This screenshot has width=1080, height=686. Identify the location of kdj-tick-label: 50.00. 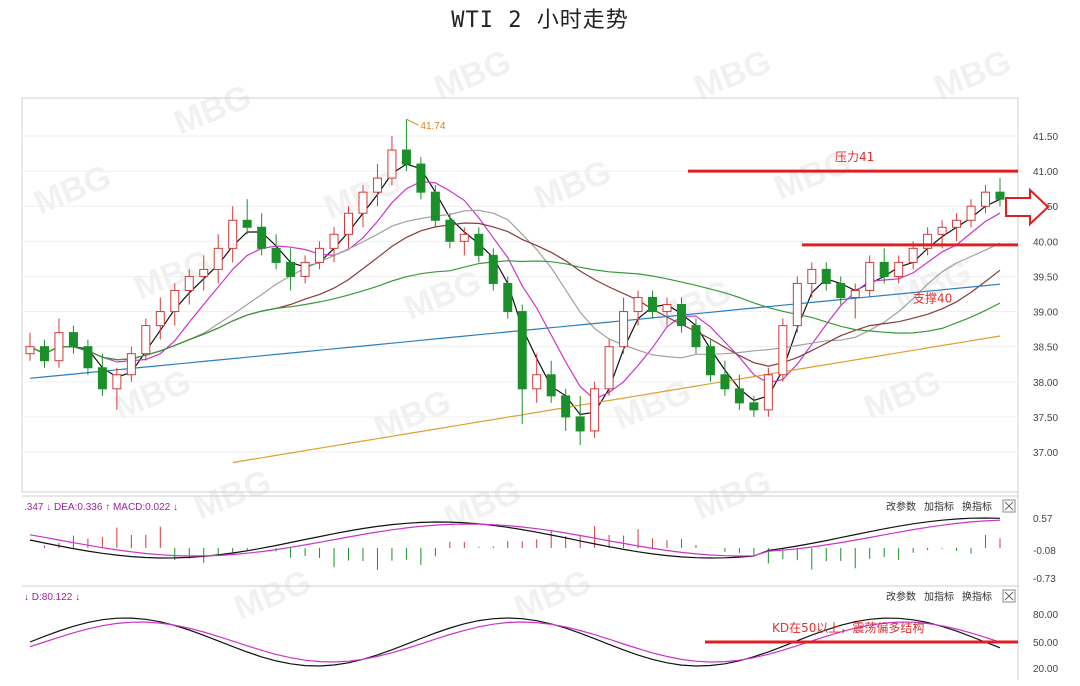
(1045, 643).